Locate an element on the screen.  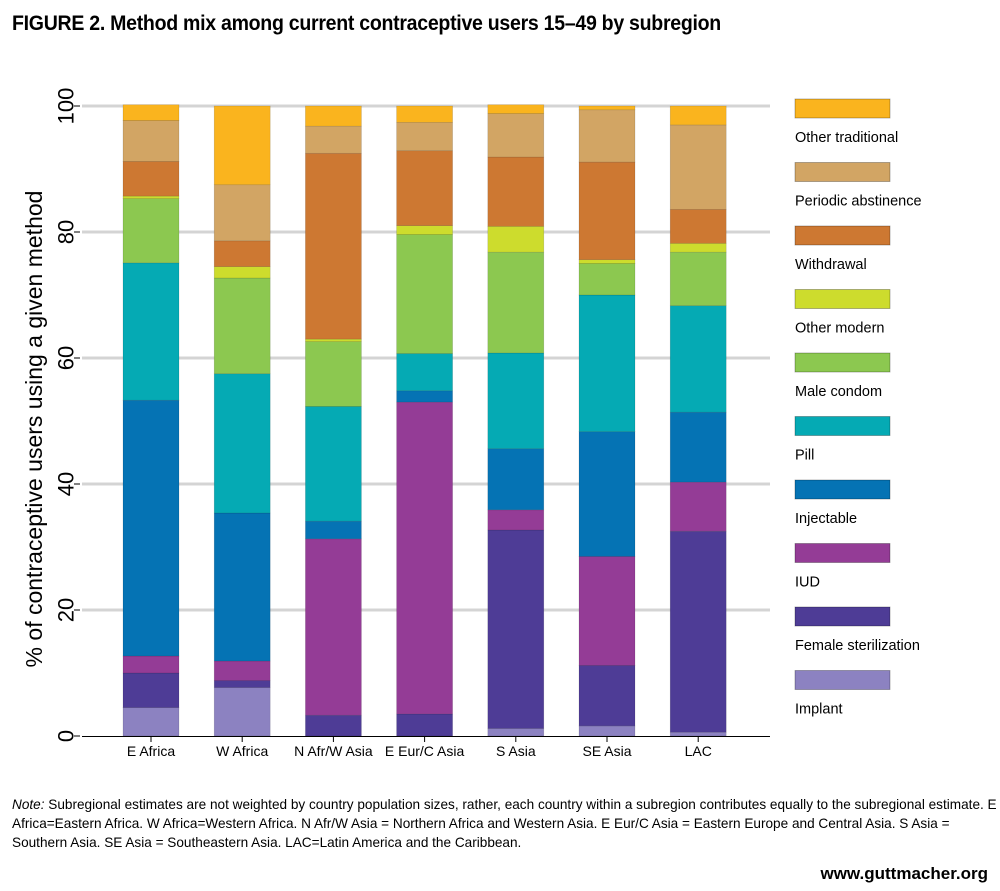
bar-s-asia-other-traditional is located at coordinates (516, 109).